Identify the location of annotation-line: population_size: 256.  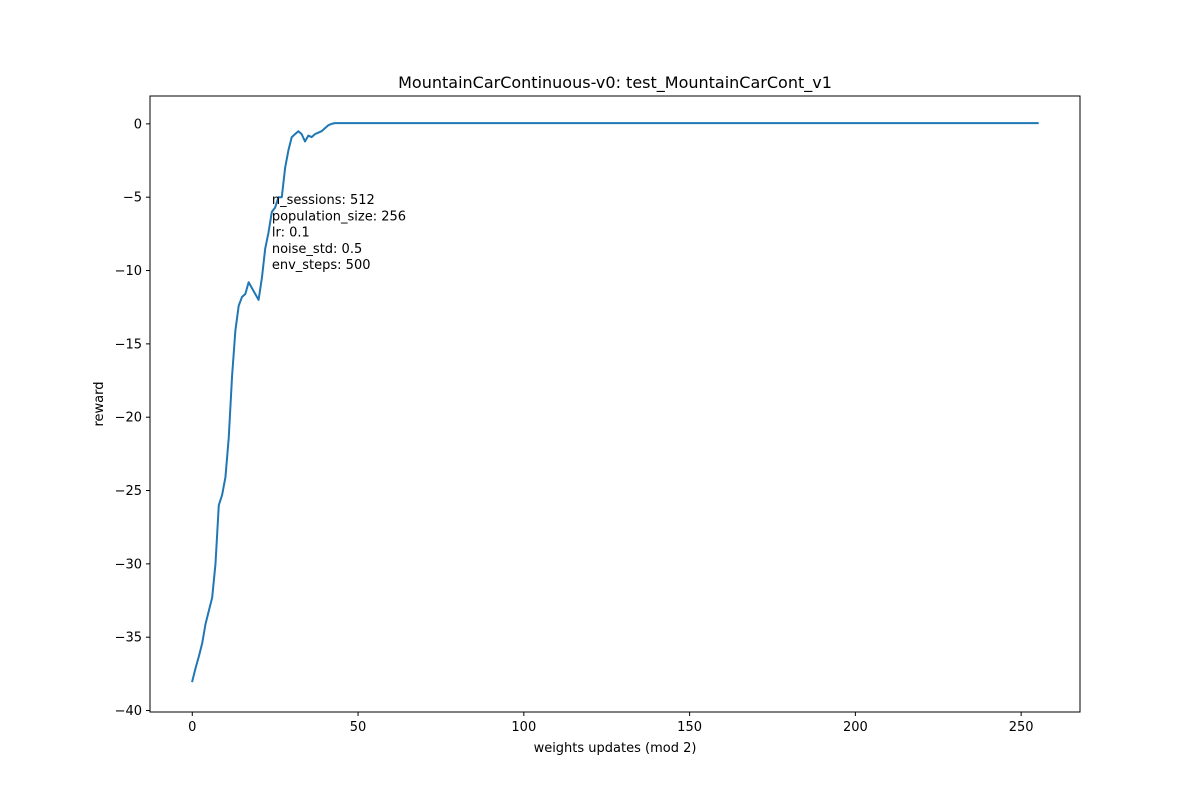
(339, 216).